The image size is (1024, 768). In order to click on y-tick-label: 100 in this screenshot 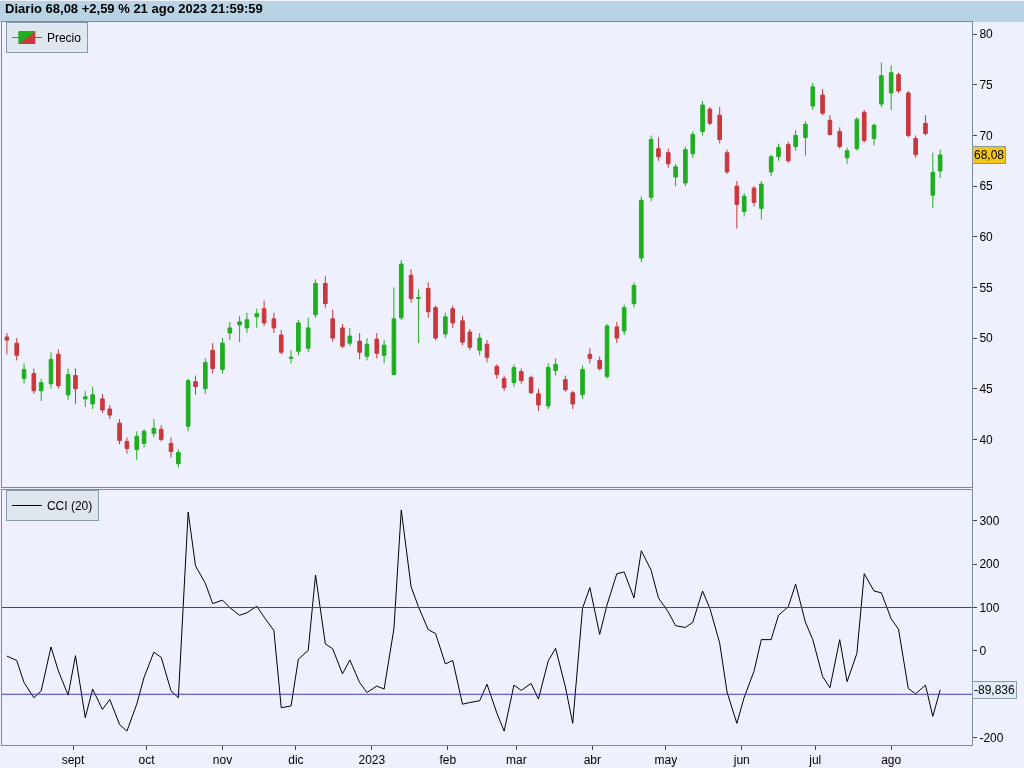, I will do `click(989, 607)`.